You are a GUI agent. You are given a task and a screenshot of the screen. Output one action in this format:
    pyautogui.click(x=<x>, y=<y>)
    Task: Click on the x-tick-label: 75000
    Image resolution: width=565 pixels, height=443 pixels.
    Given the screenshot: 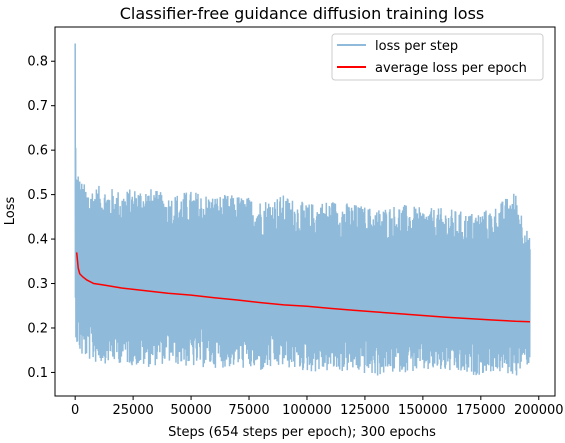 What is the action you would take?
    pyautogui.click(x=248, y=410)
    